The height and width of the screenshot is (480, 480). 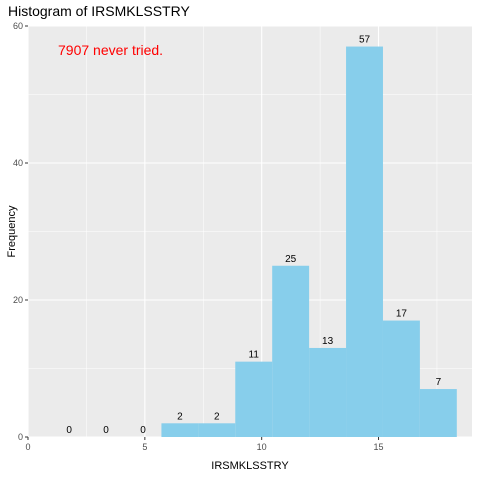 What do you see at coordinates (379, 447) in the screenshot?
I see `x-tick-label: 15` at bounding box center [379, 447].